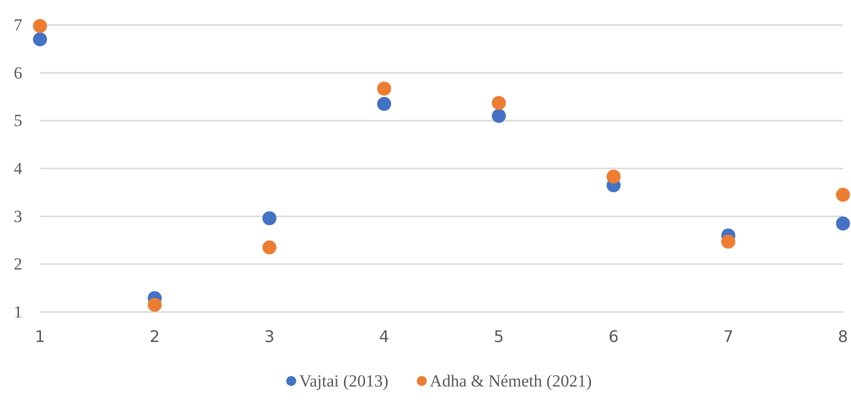  I want to click on y-tick-label: 6, so click(18, 72).